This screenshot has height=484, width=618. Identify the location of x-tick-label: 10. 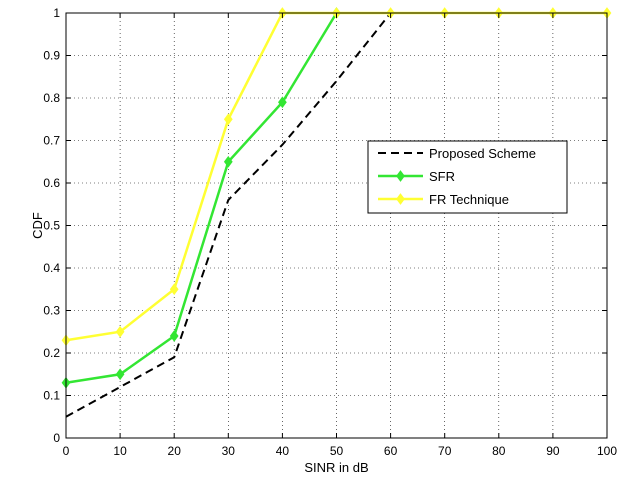
(120, 451).